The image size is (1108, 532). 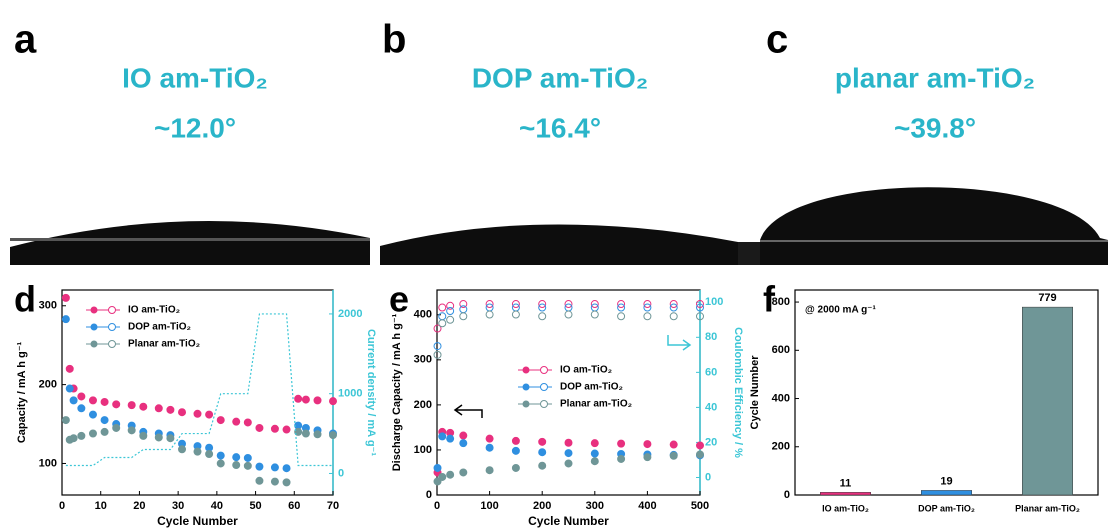 What do you see at coordinates (711, 372) in the screenshot?
I see `y2-tick-label: 60` at bounding box center [711, 372].